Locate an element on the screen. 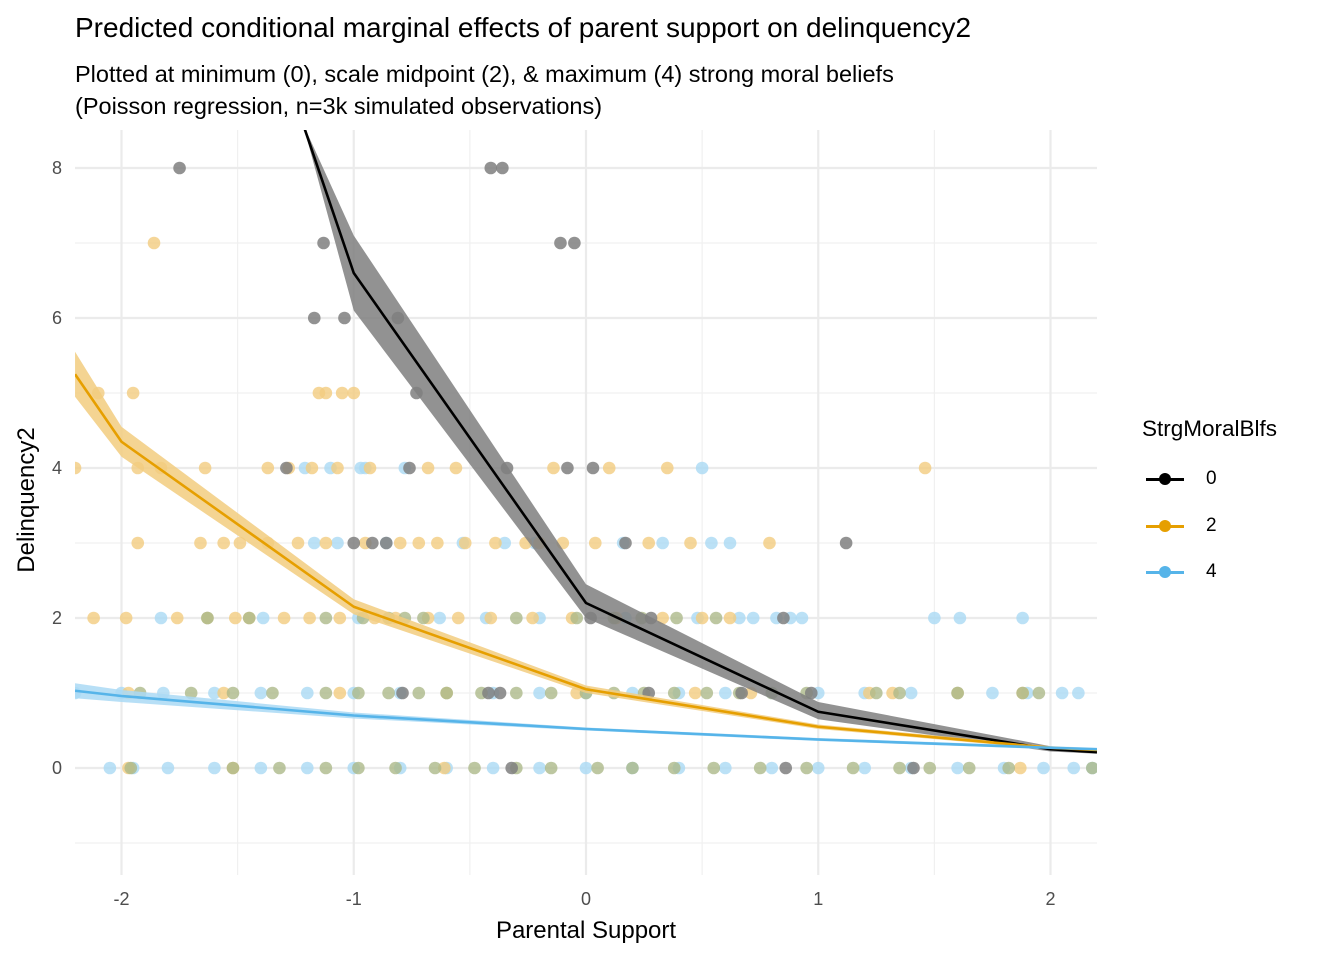 The image size is (1344, 960). legend-key-2-icon is located at coordinates (1165, 526).